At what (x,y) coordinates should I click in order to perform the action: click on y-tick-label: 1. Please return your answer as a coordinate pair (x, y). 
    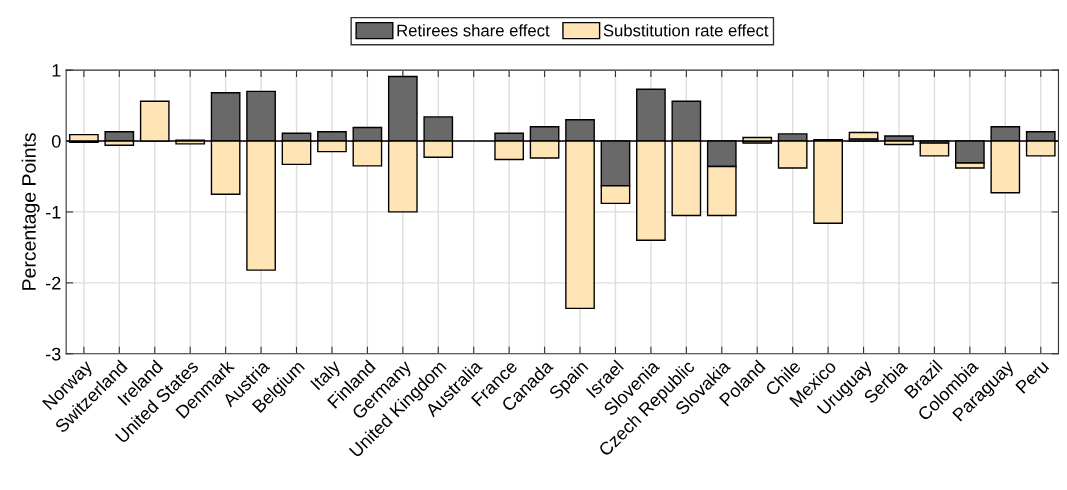
    Looking at the image, I should click on (56, 70).